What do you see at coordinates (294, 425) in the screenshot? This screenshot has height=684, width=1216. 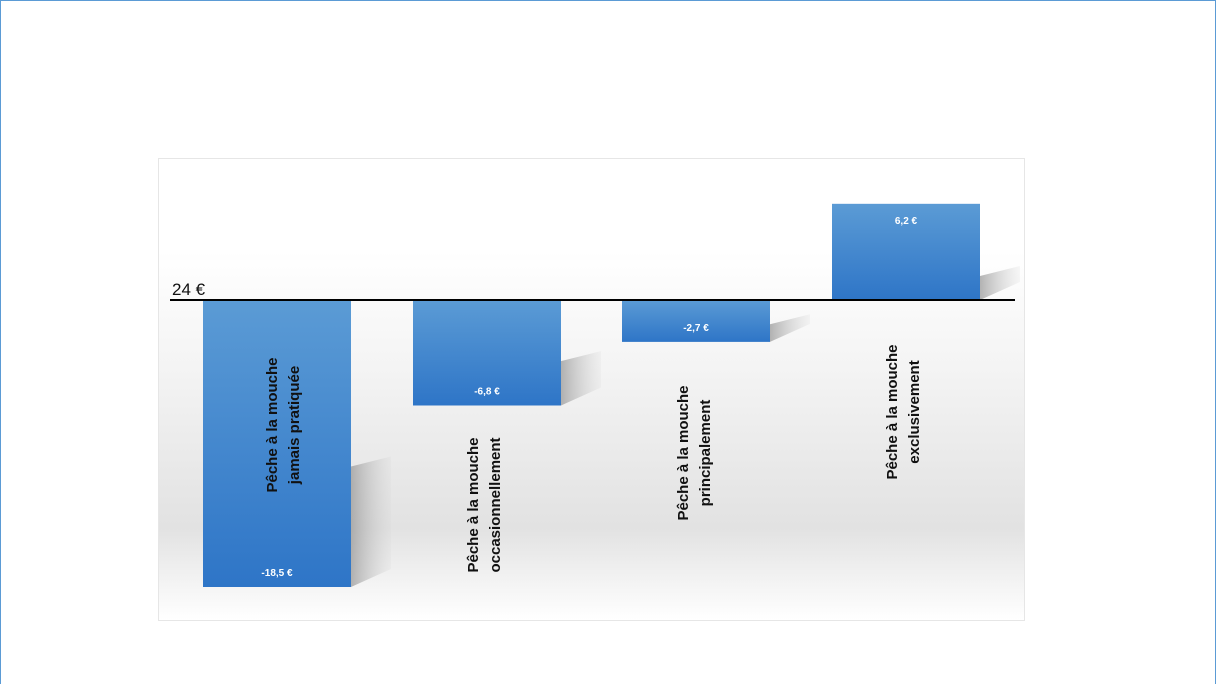 I see `category-label-line: jamais pratiquée` at bounding box center [294, 425].